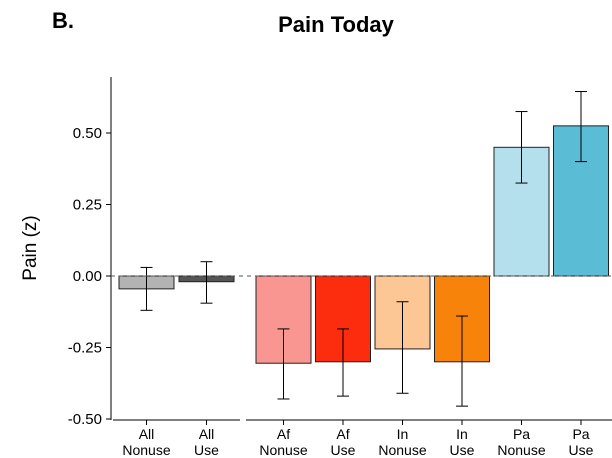 The width and height of the screenshot is (612, 458). What do you see at coordinates (87, 205) in the screenshot?
I see `y-tick-label: 0.25` at bounding box center [87, 205].